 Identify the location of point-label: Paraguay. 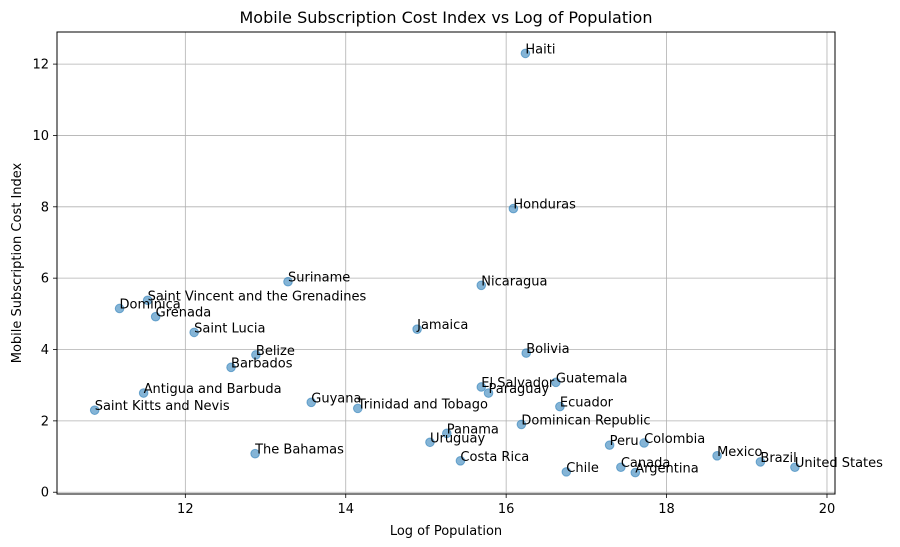
(519, 389).